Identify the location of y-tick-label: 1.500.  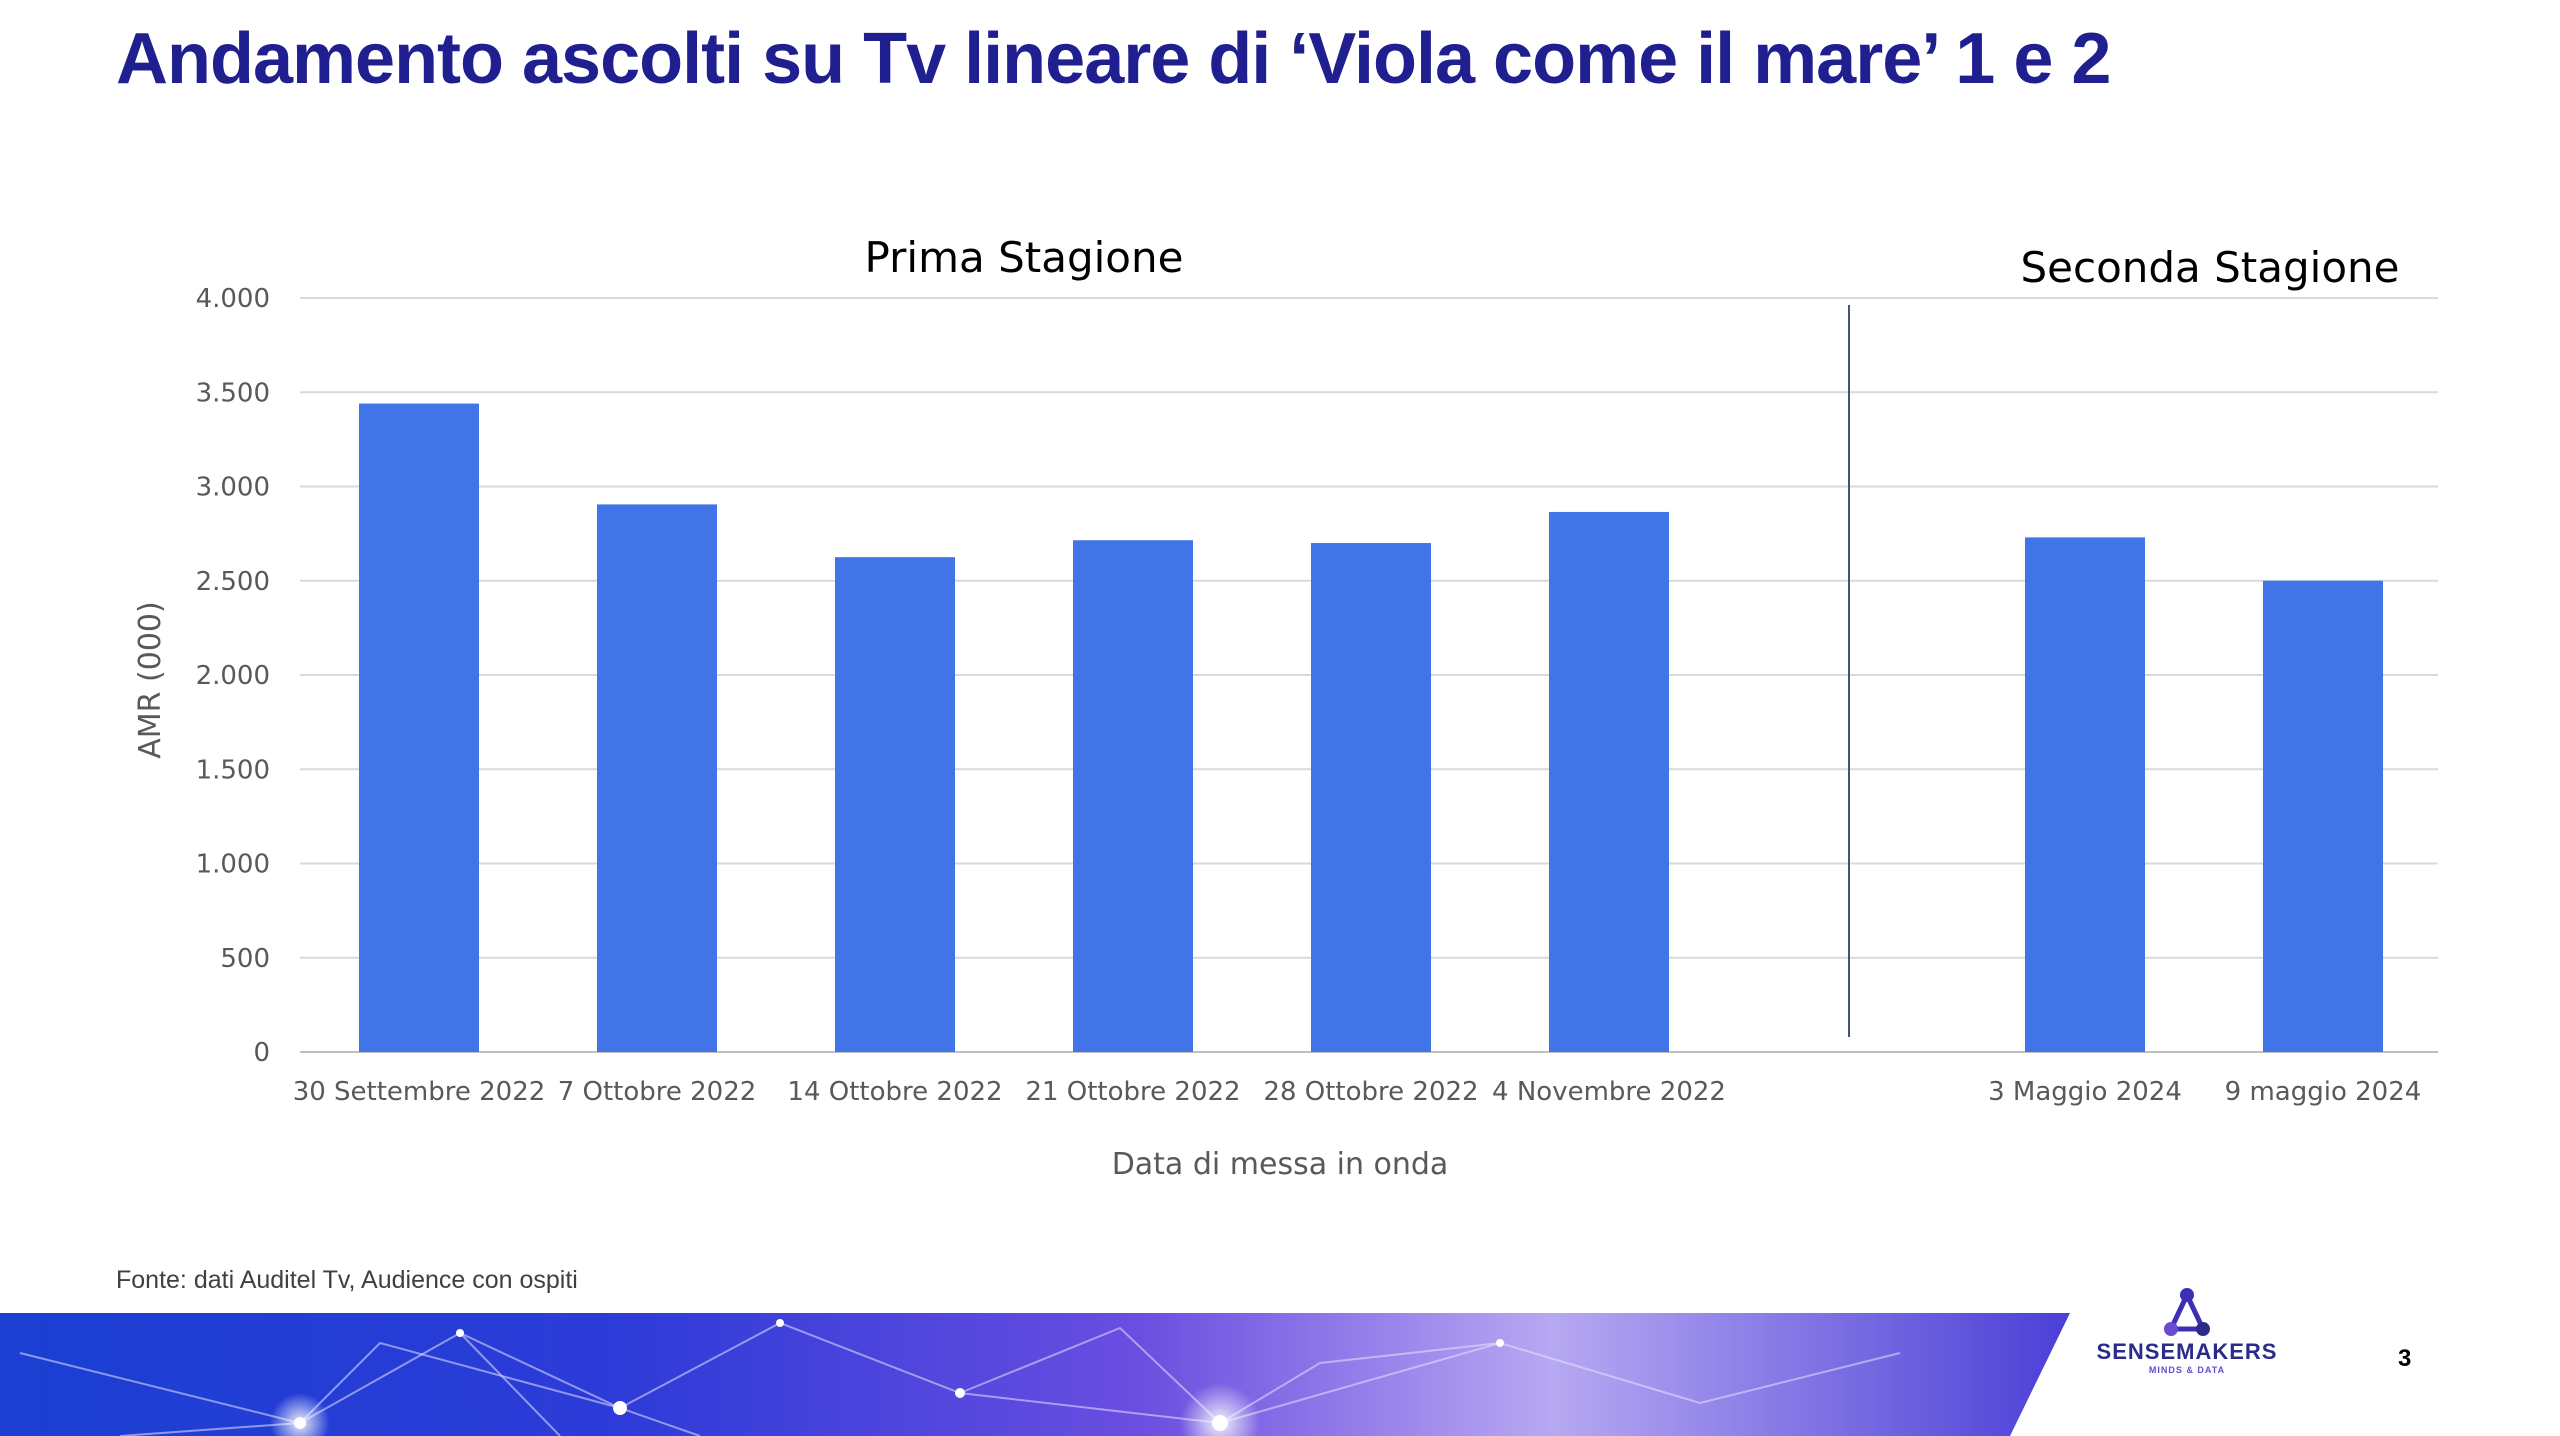
(233, 770).